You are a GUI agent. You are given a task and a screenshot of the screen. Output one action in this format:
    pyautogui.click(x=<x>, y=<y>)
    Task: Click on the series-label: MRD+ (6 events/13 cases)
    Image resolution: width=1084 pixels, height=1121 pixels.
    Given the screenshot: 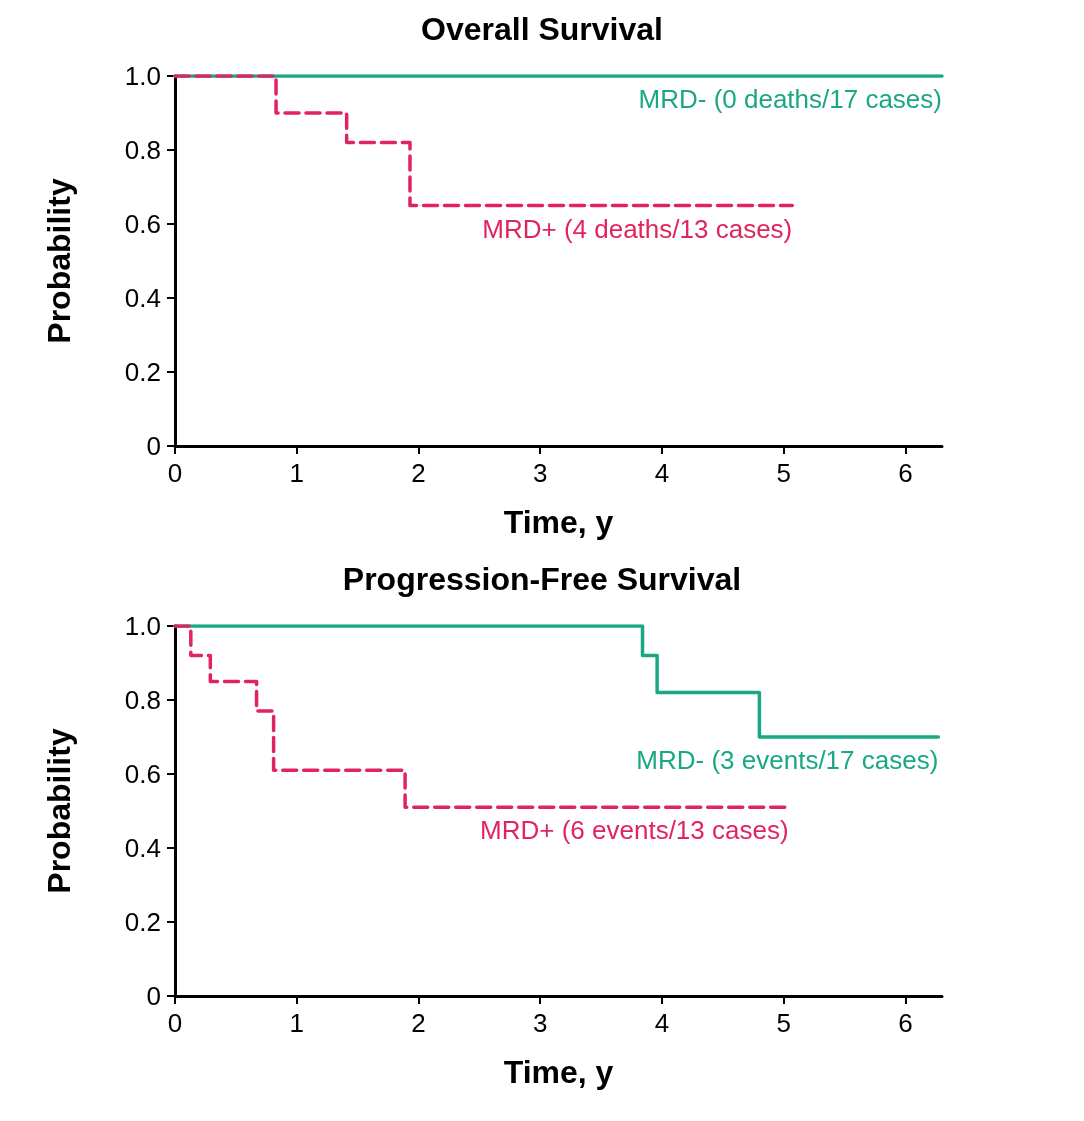 What is the action you would take?
    pyautogui.click(x=634, y=830)
    